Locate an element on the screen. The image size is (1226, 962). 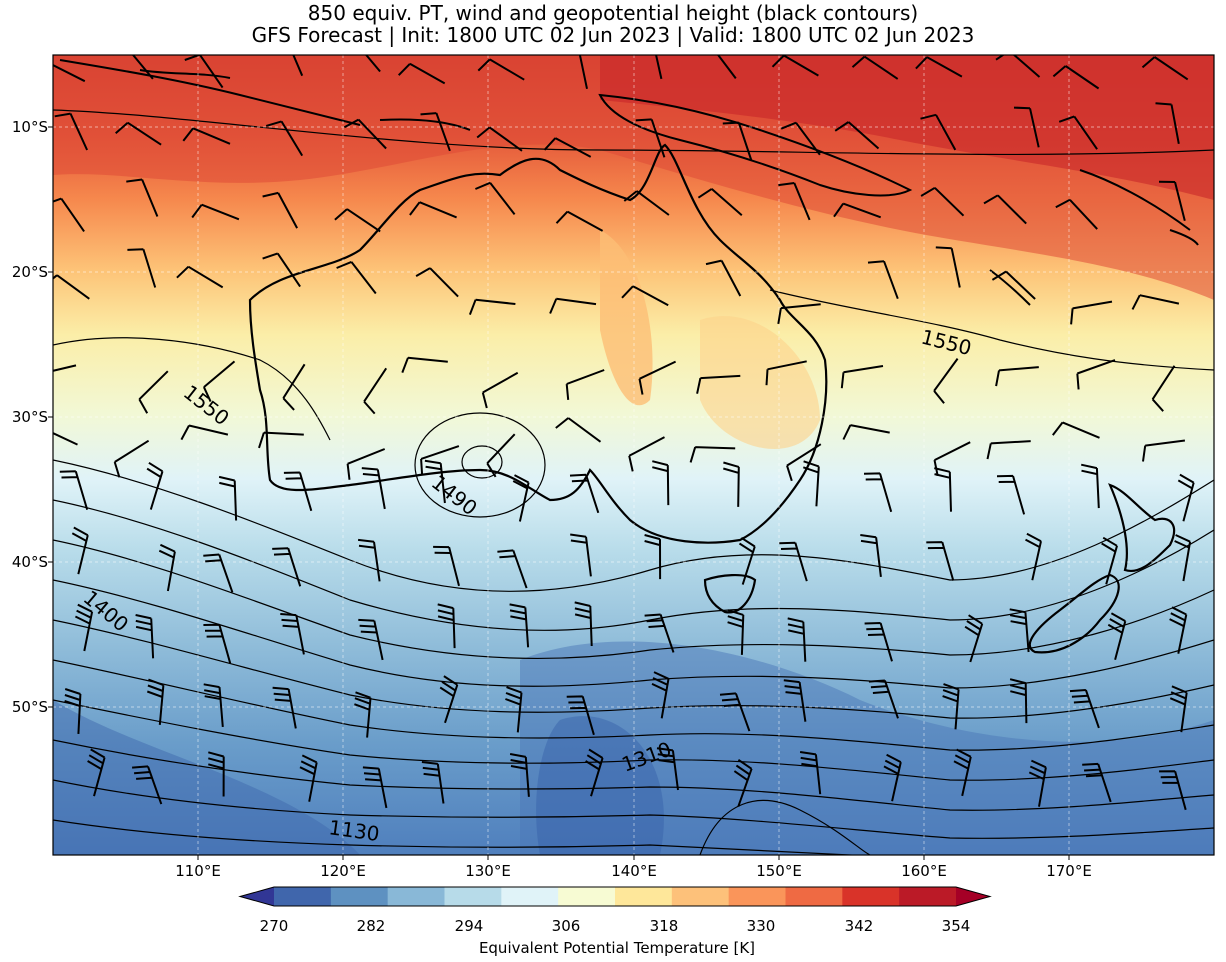
colorbar-tick-label: 294 is located at coordinates (469, 926).